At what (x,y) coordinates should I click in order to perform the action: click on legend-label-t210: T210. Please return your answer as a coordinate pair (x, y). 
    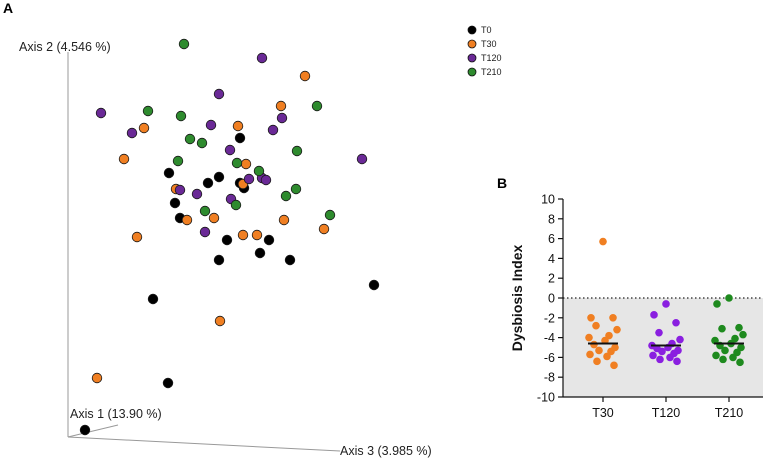
    Looking at the image, I should click on (491, 72).